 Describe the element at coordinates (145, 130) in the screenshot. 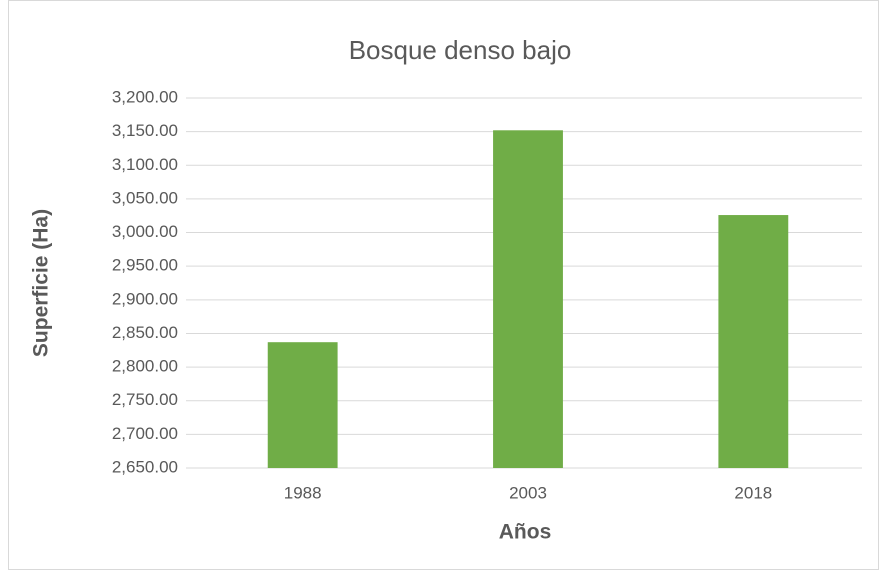

I see `y-tick-label: 3,150.00` at that location.